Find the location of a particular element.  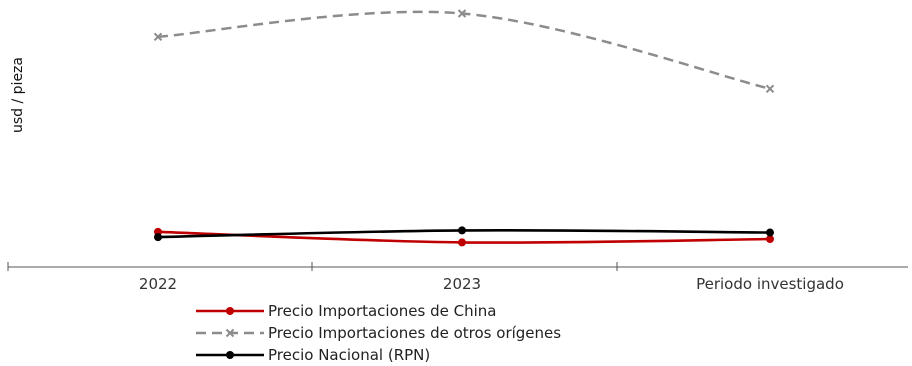

legend-label: Precio Importaciones de otros orígenes is located at coordinates (414, 333).